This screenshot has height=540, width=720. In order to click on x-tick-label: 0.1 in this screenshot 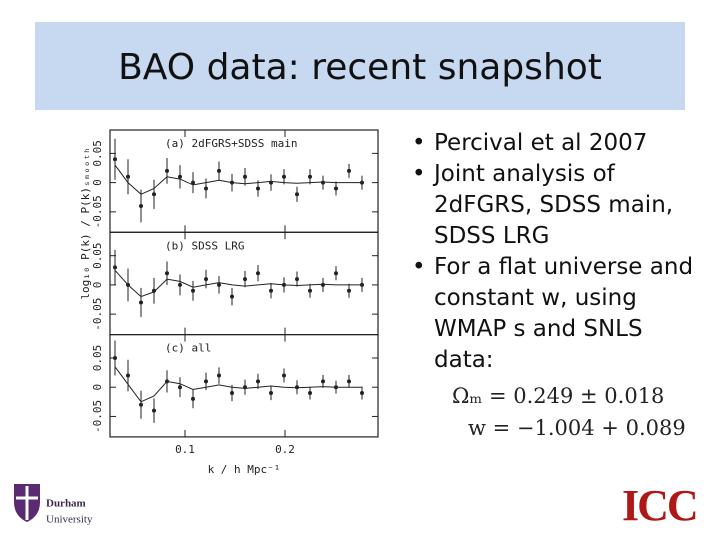, I will do `click(185, 449)`.